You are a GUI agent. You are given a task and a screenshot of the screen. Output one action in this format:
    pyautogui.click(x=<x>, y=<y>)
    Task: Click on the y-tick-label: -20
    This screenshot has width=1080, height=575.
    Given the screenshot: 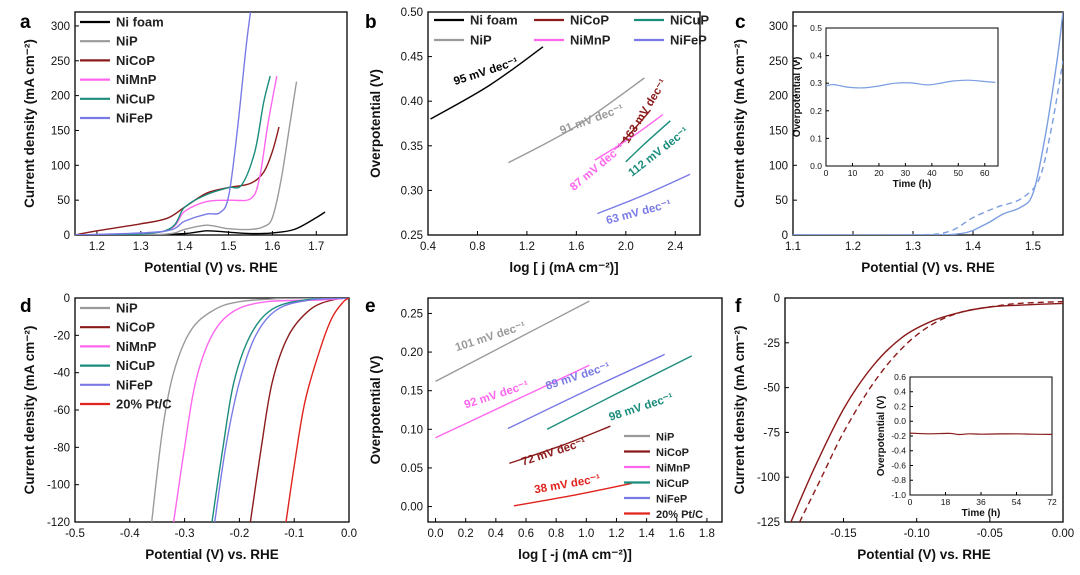 What is the action you would take?
    pyautogui.click(x=61, y=336)
    